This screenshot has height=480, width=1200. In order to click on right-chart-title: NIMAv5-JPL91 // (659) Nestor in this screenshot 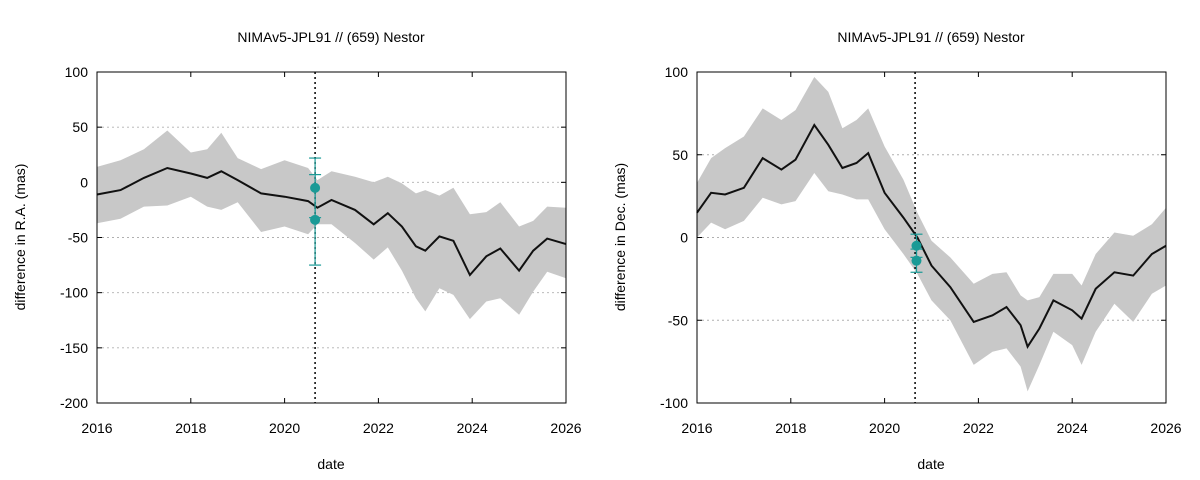, I will do `click(931, 37)`.